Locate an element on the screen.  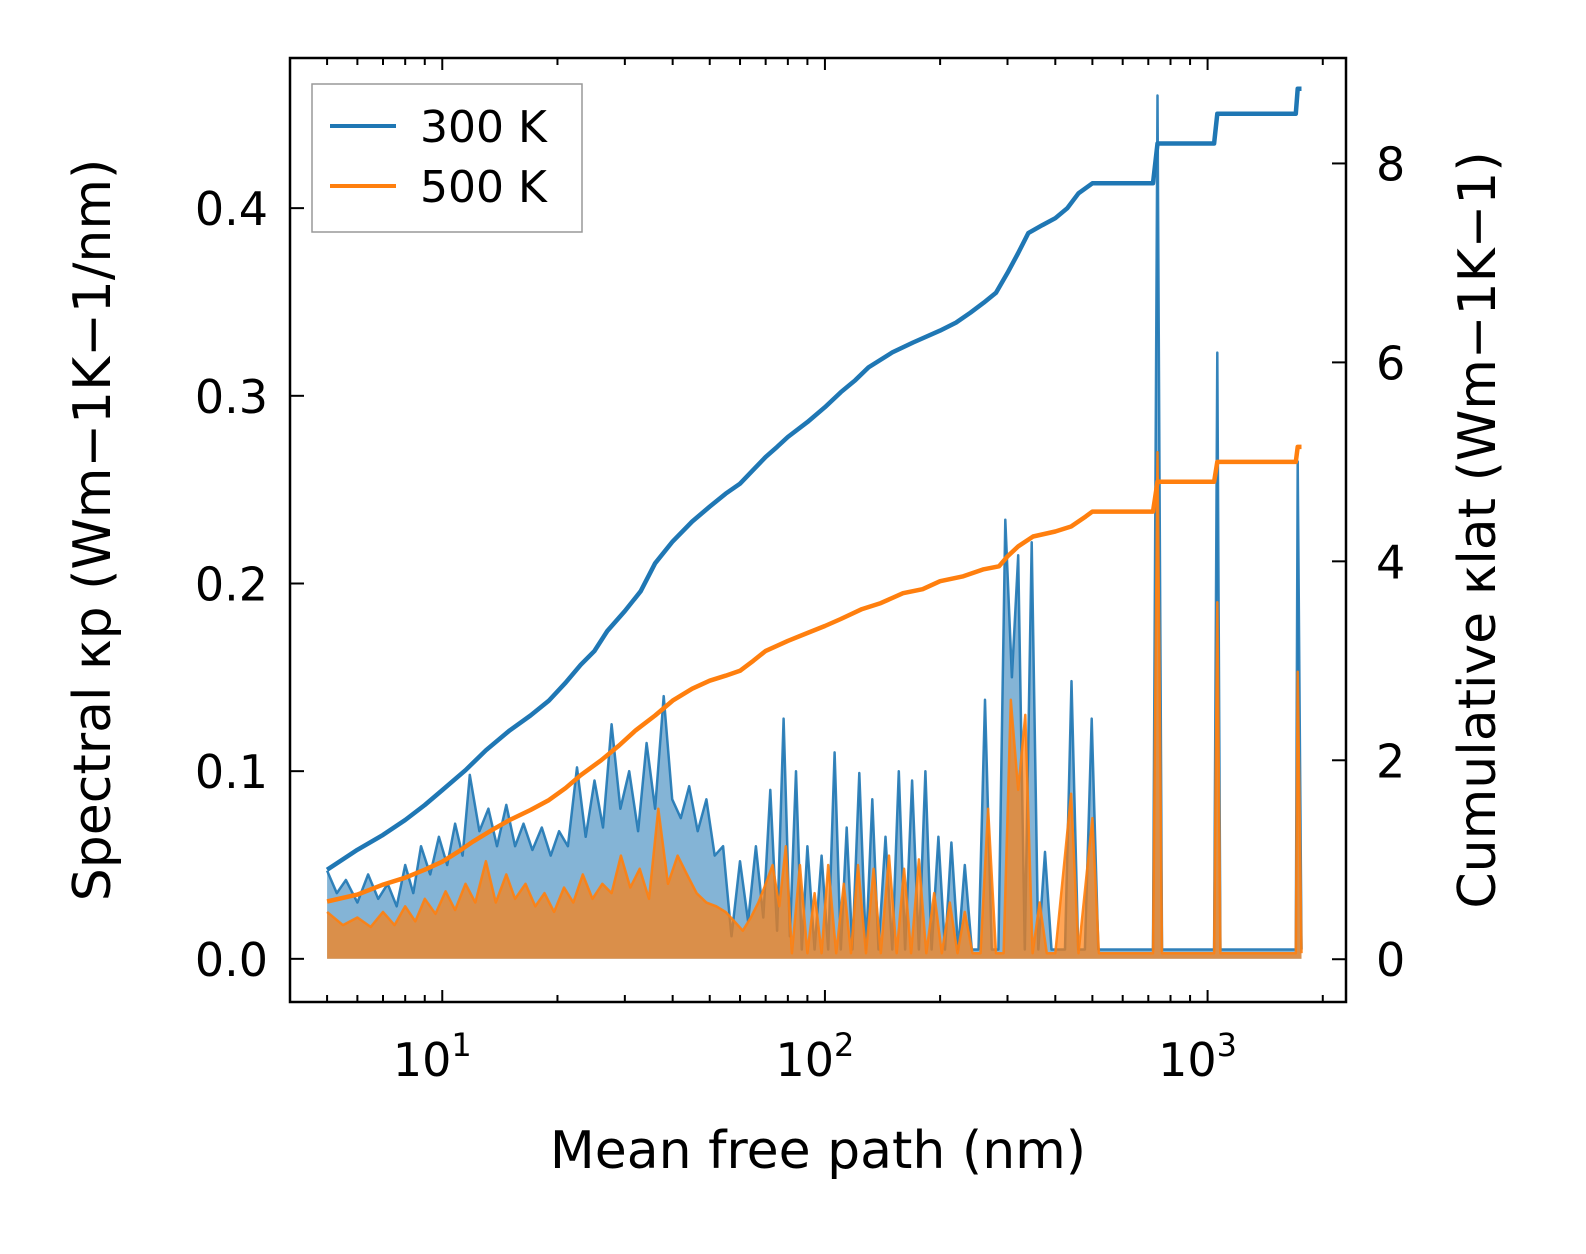
y-right-tick-label: 2 is located at coordinates (1390, 761).